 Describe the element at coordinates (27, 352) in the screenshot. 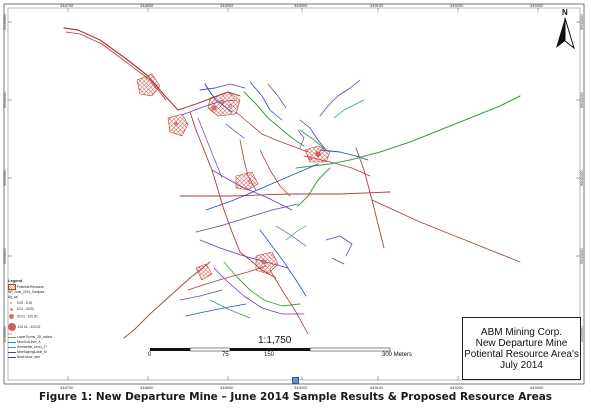

I see `legend-item: MineSigningLabel_M` at that location.